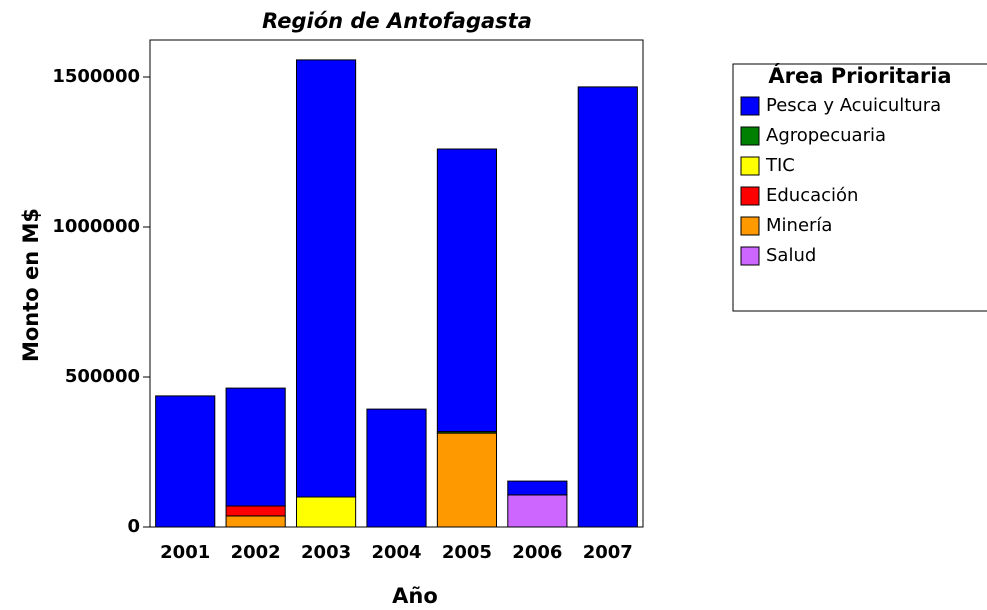  Describe the element at coordinates (537, 552) in the screenshot. I see `x-tick-label: 2006` at that location.